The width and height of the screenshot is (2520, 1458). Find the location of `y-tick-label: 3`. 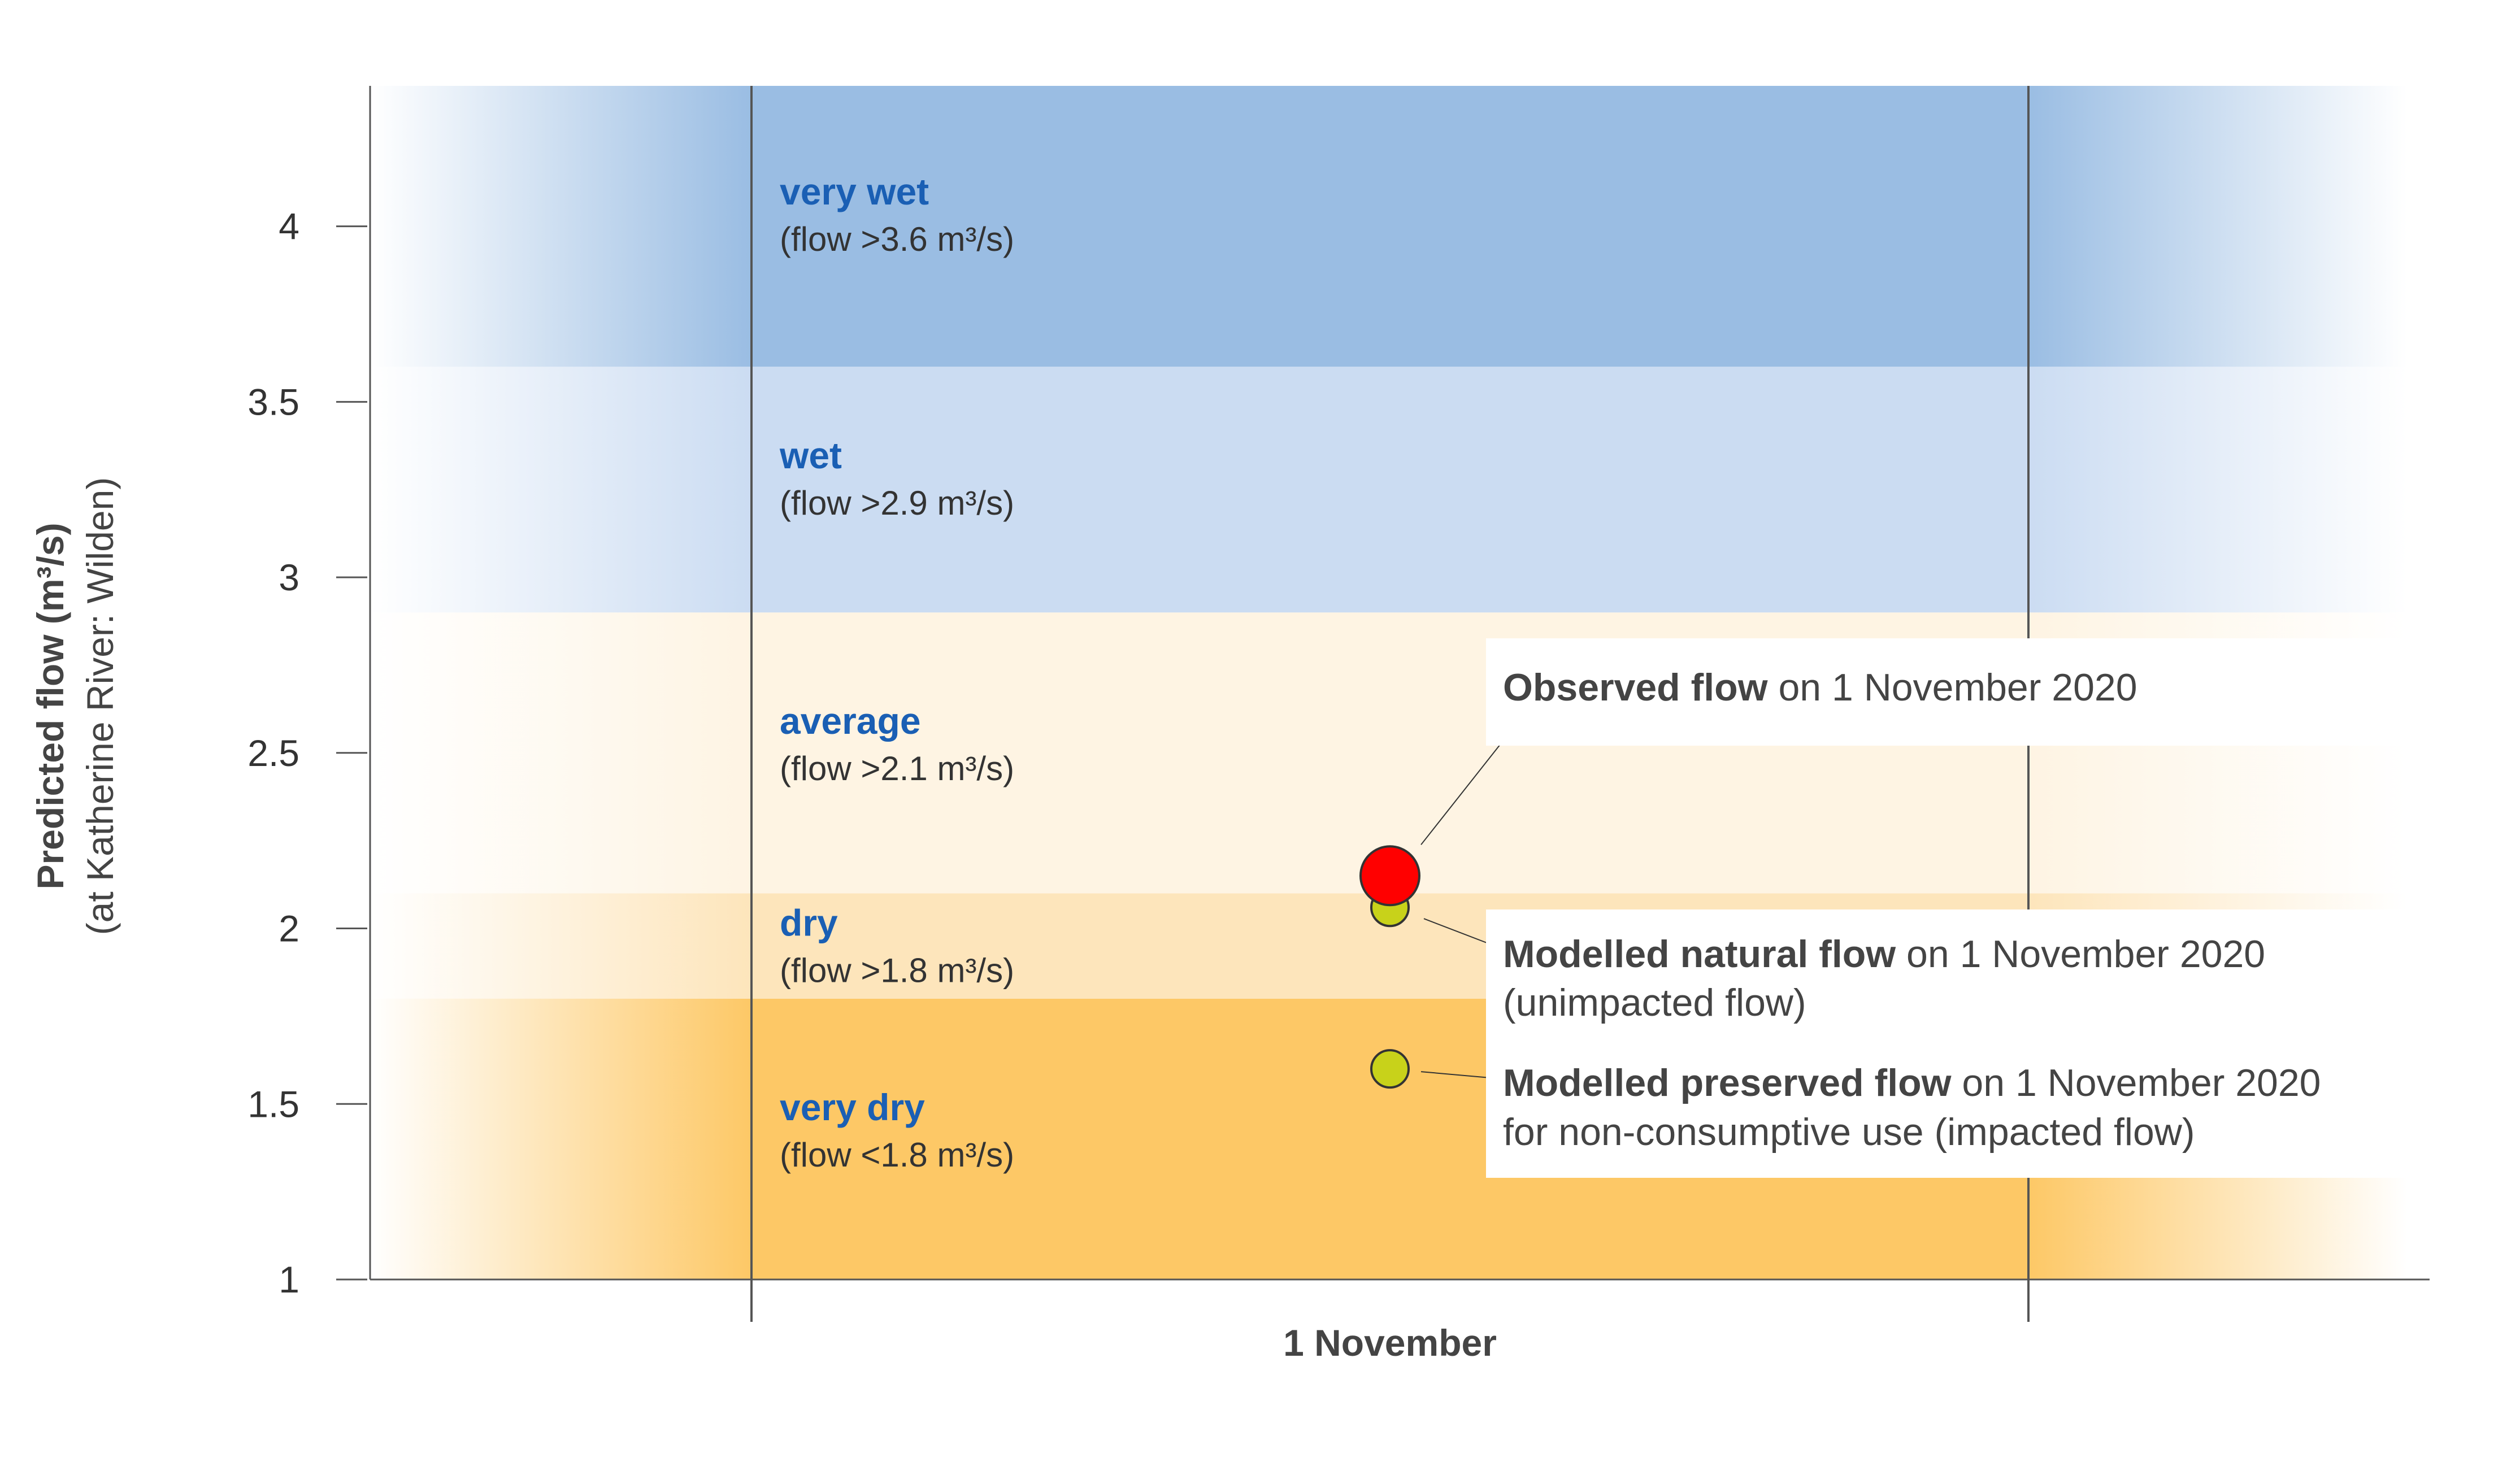

y-tick-label: 3 is located at coordinates (289, 577).